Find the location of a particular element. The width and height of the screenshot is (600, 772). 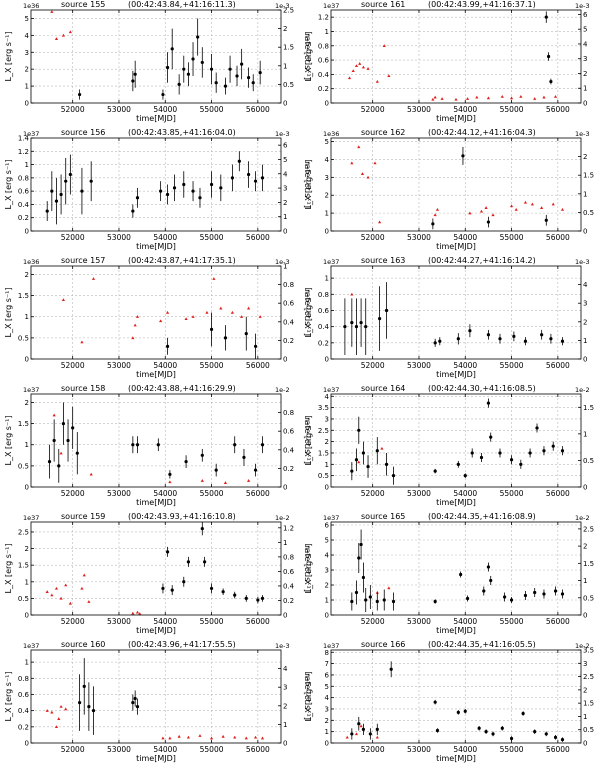

y-axis-label: L_X [erg s⁻¹] is located at coordinates (308, 696).